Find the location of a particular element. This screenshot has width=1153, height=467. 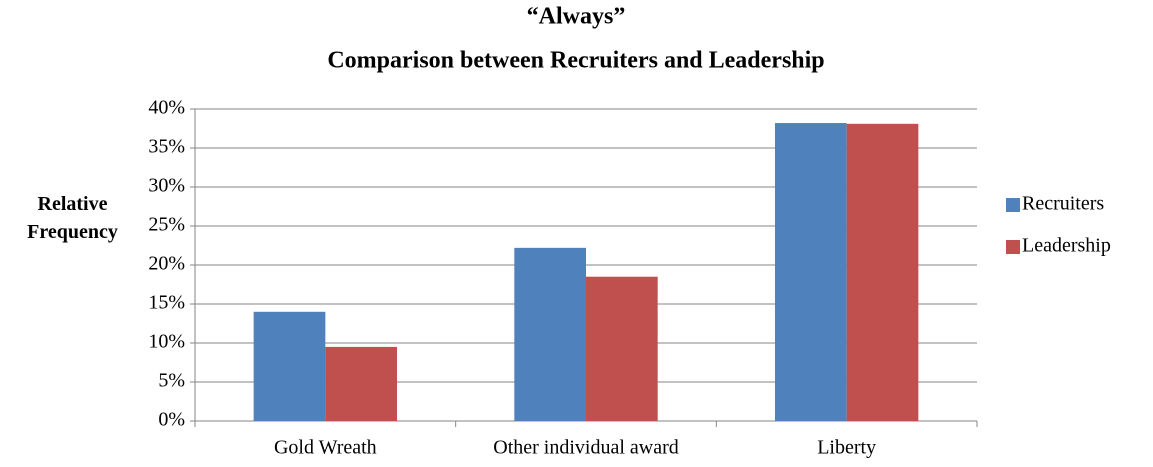

x-tick-label: Liberty is located at coordinates (846, 448).